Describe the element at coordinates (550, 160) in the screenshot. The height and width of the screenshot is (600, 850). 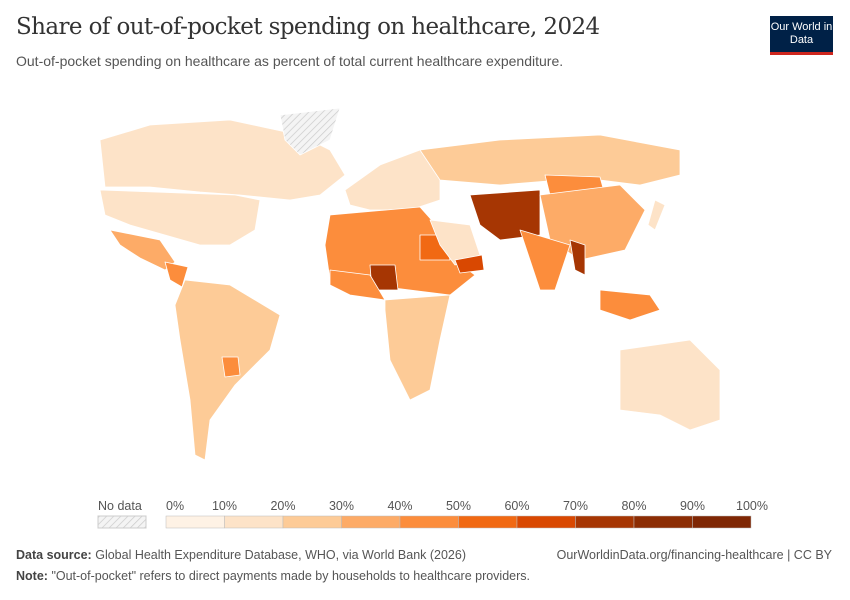
I see `country-russia: Russia` at that location.